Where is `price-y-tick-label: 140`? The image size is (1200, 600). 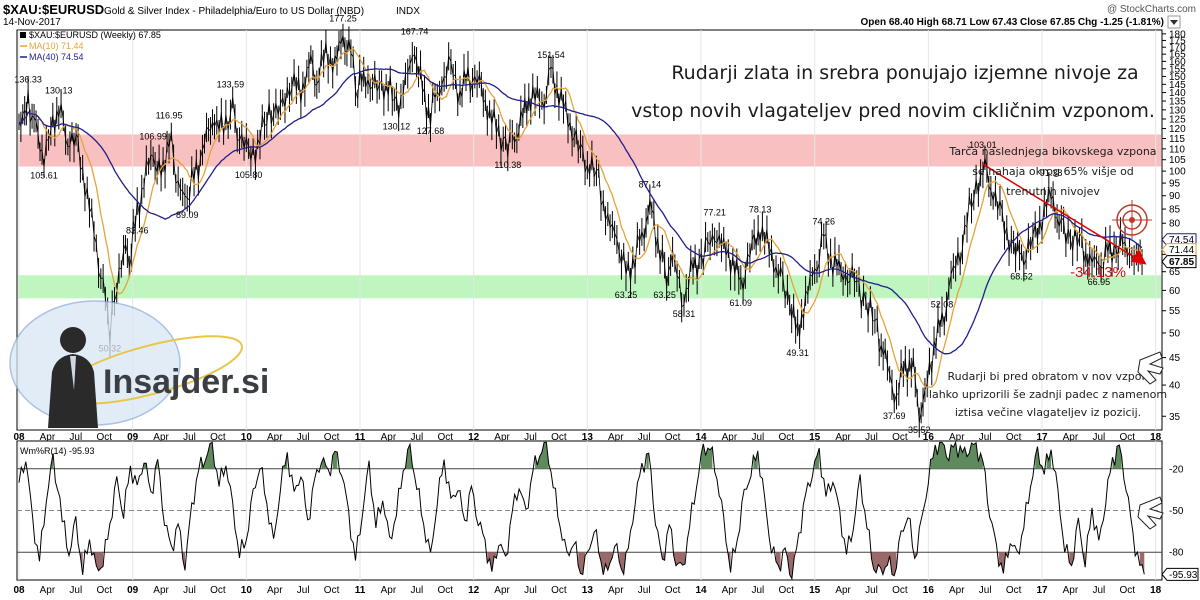
price-y-tick-label: 140 is located at coordinates (1177, 93).